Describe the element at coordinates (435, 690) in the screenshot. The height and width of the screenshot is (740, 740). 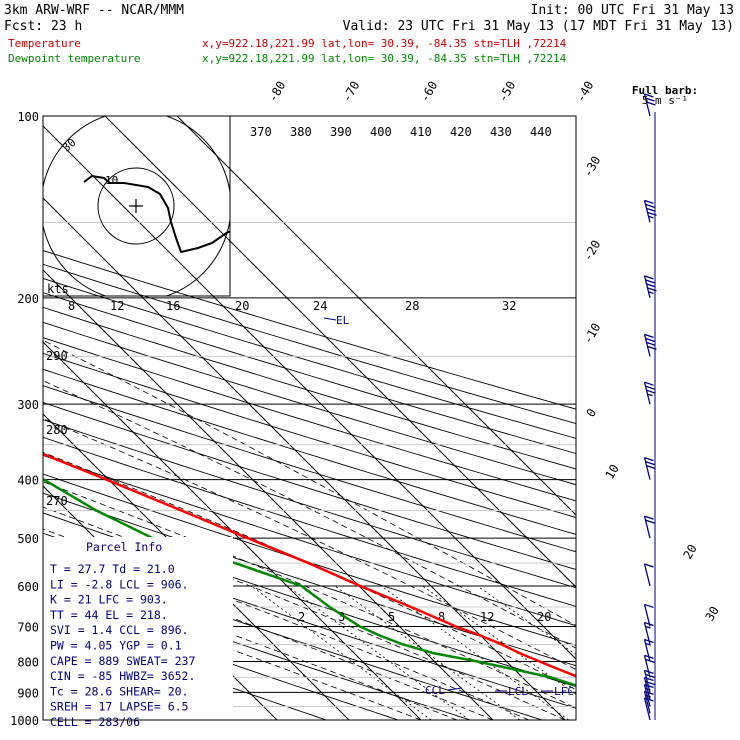
I see `ccl-marker-label: CCL` at that location.